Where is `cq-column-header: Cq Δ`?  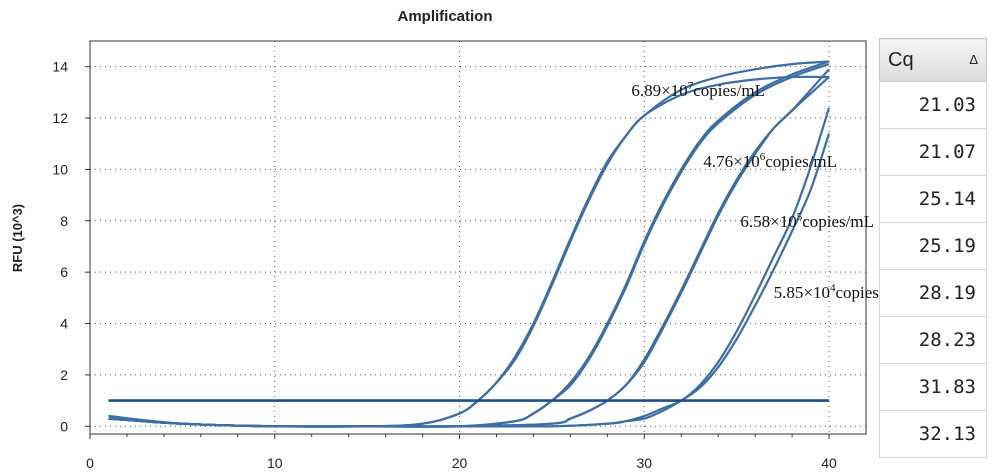
cq-column-header: Cq Δ is located at coordinates (933, 60).